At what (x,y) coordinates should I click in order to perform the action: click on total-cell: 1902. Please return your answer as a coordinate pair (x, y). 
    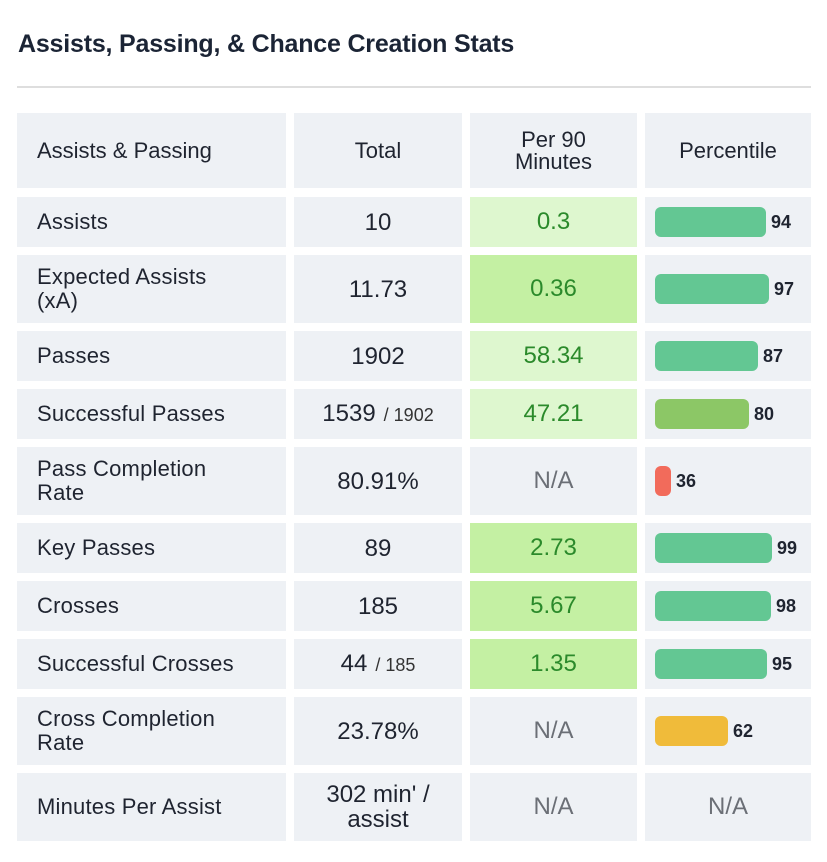
    Looking at the image, I should click on (378, 356).